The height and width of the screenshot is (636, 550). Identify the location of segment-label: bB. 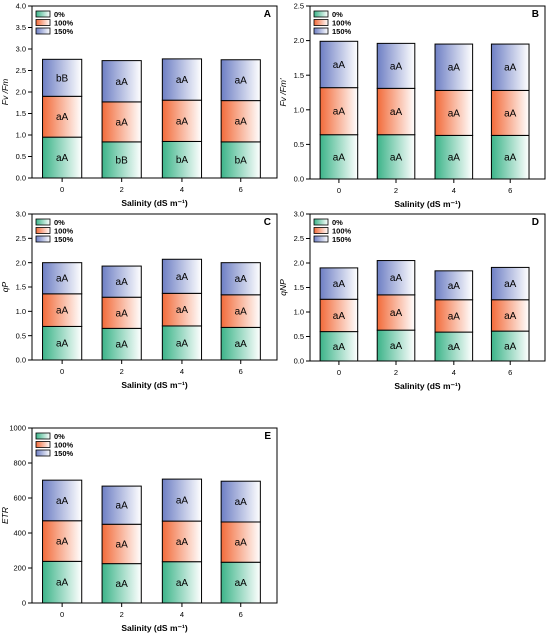
(62, 78).